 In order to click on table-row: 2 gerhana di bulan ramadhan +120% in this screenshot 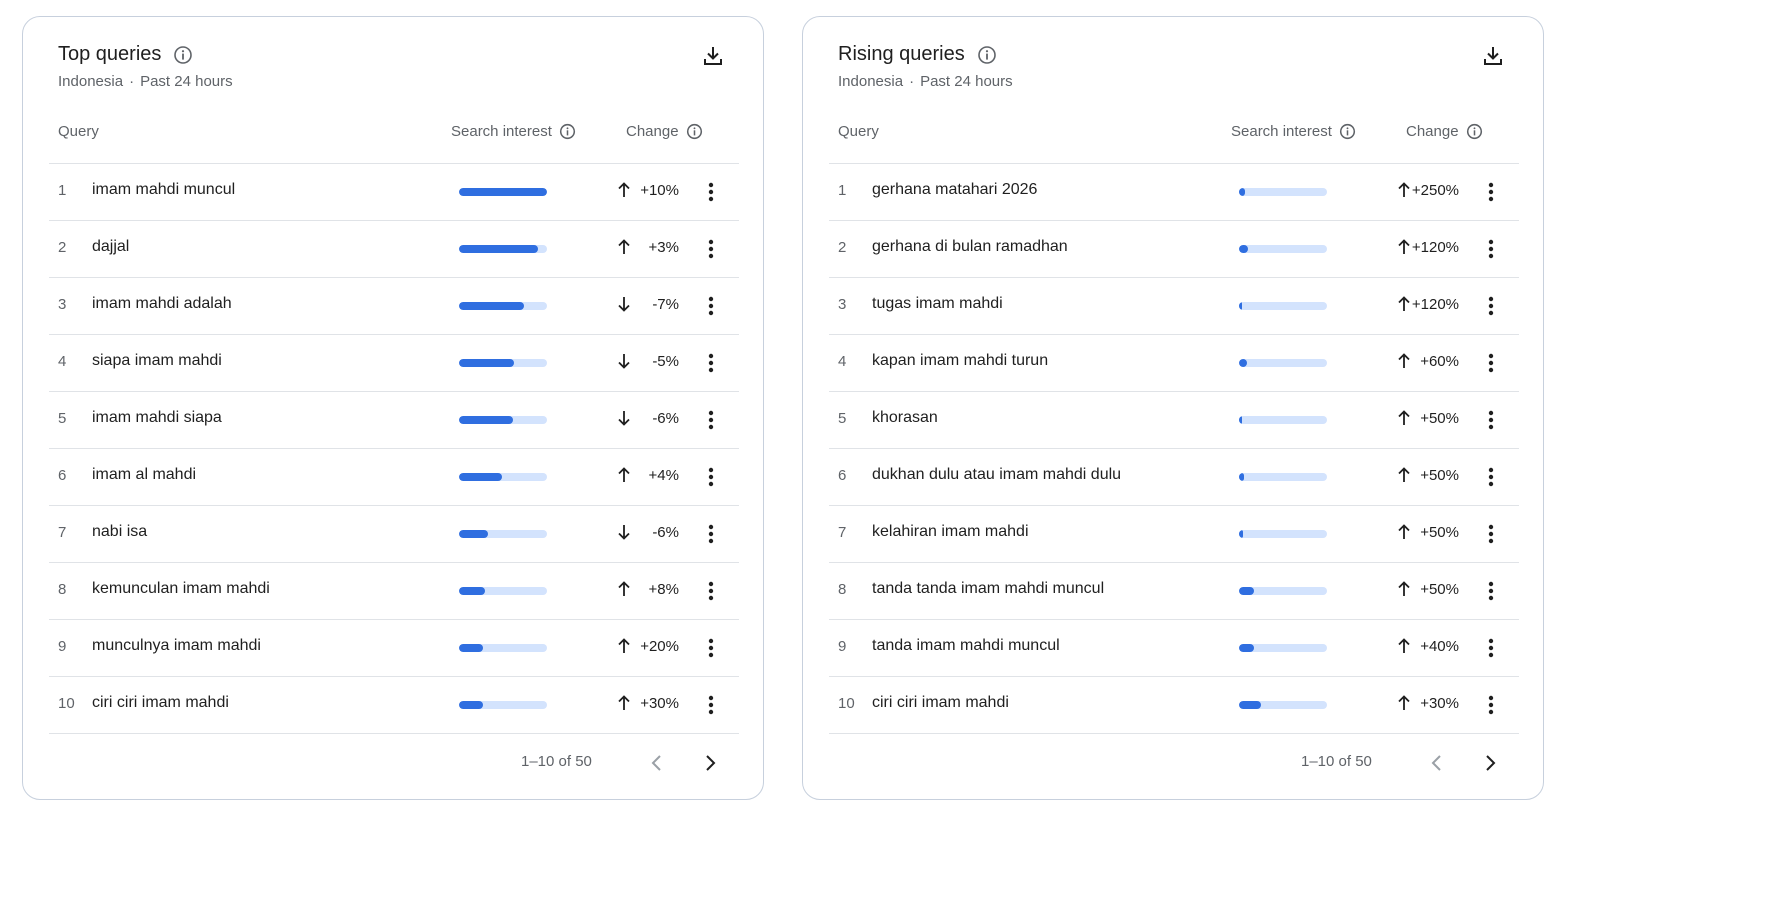, I will do `click(1174, 249)`.